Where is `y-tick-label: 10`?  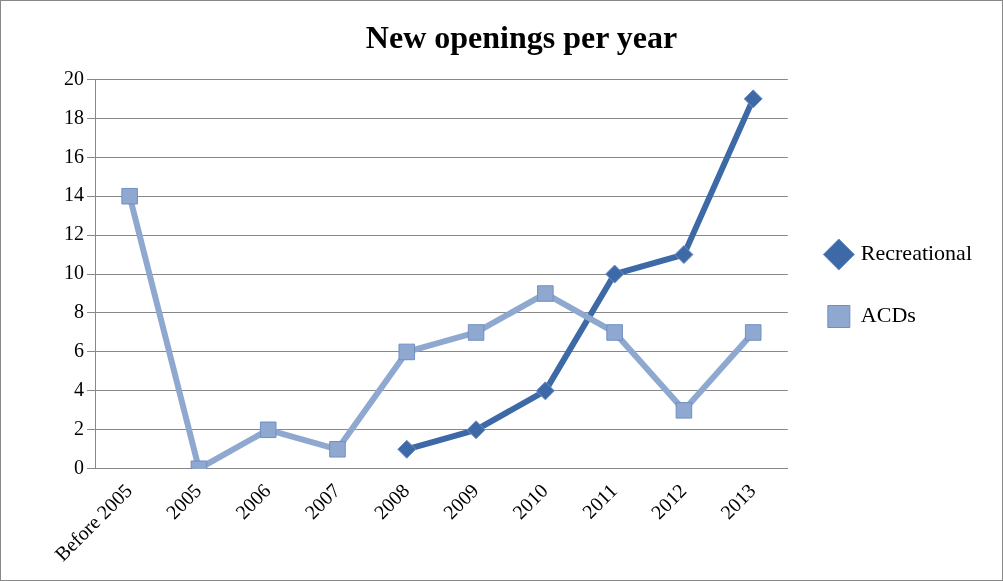 y-tick-label: 10 is located at coordinates (74, 272).